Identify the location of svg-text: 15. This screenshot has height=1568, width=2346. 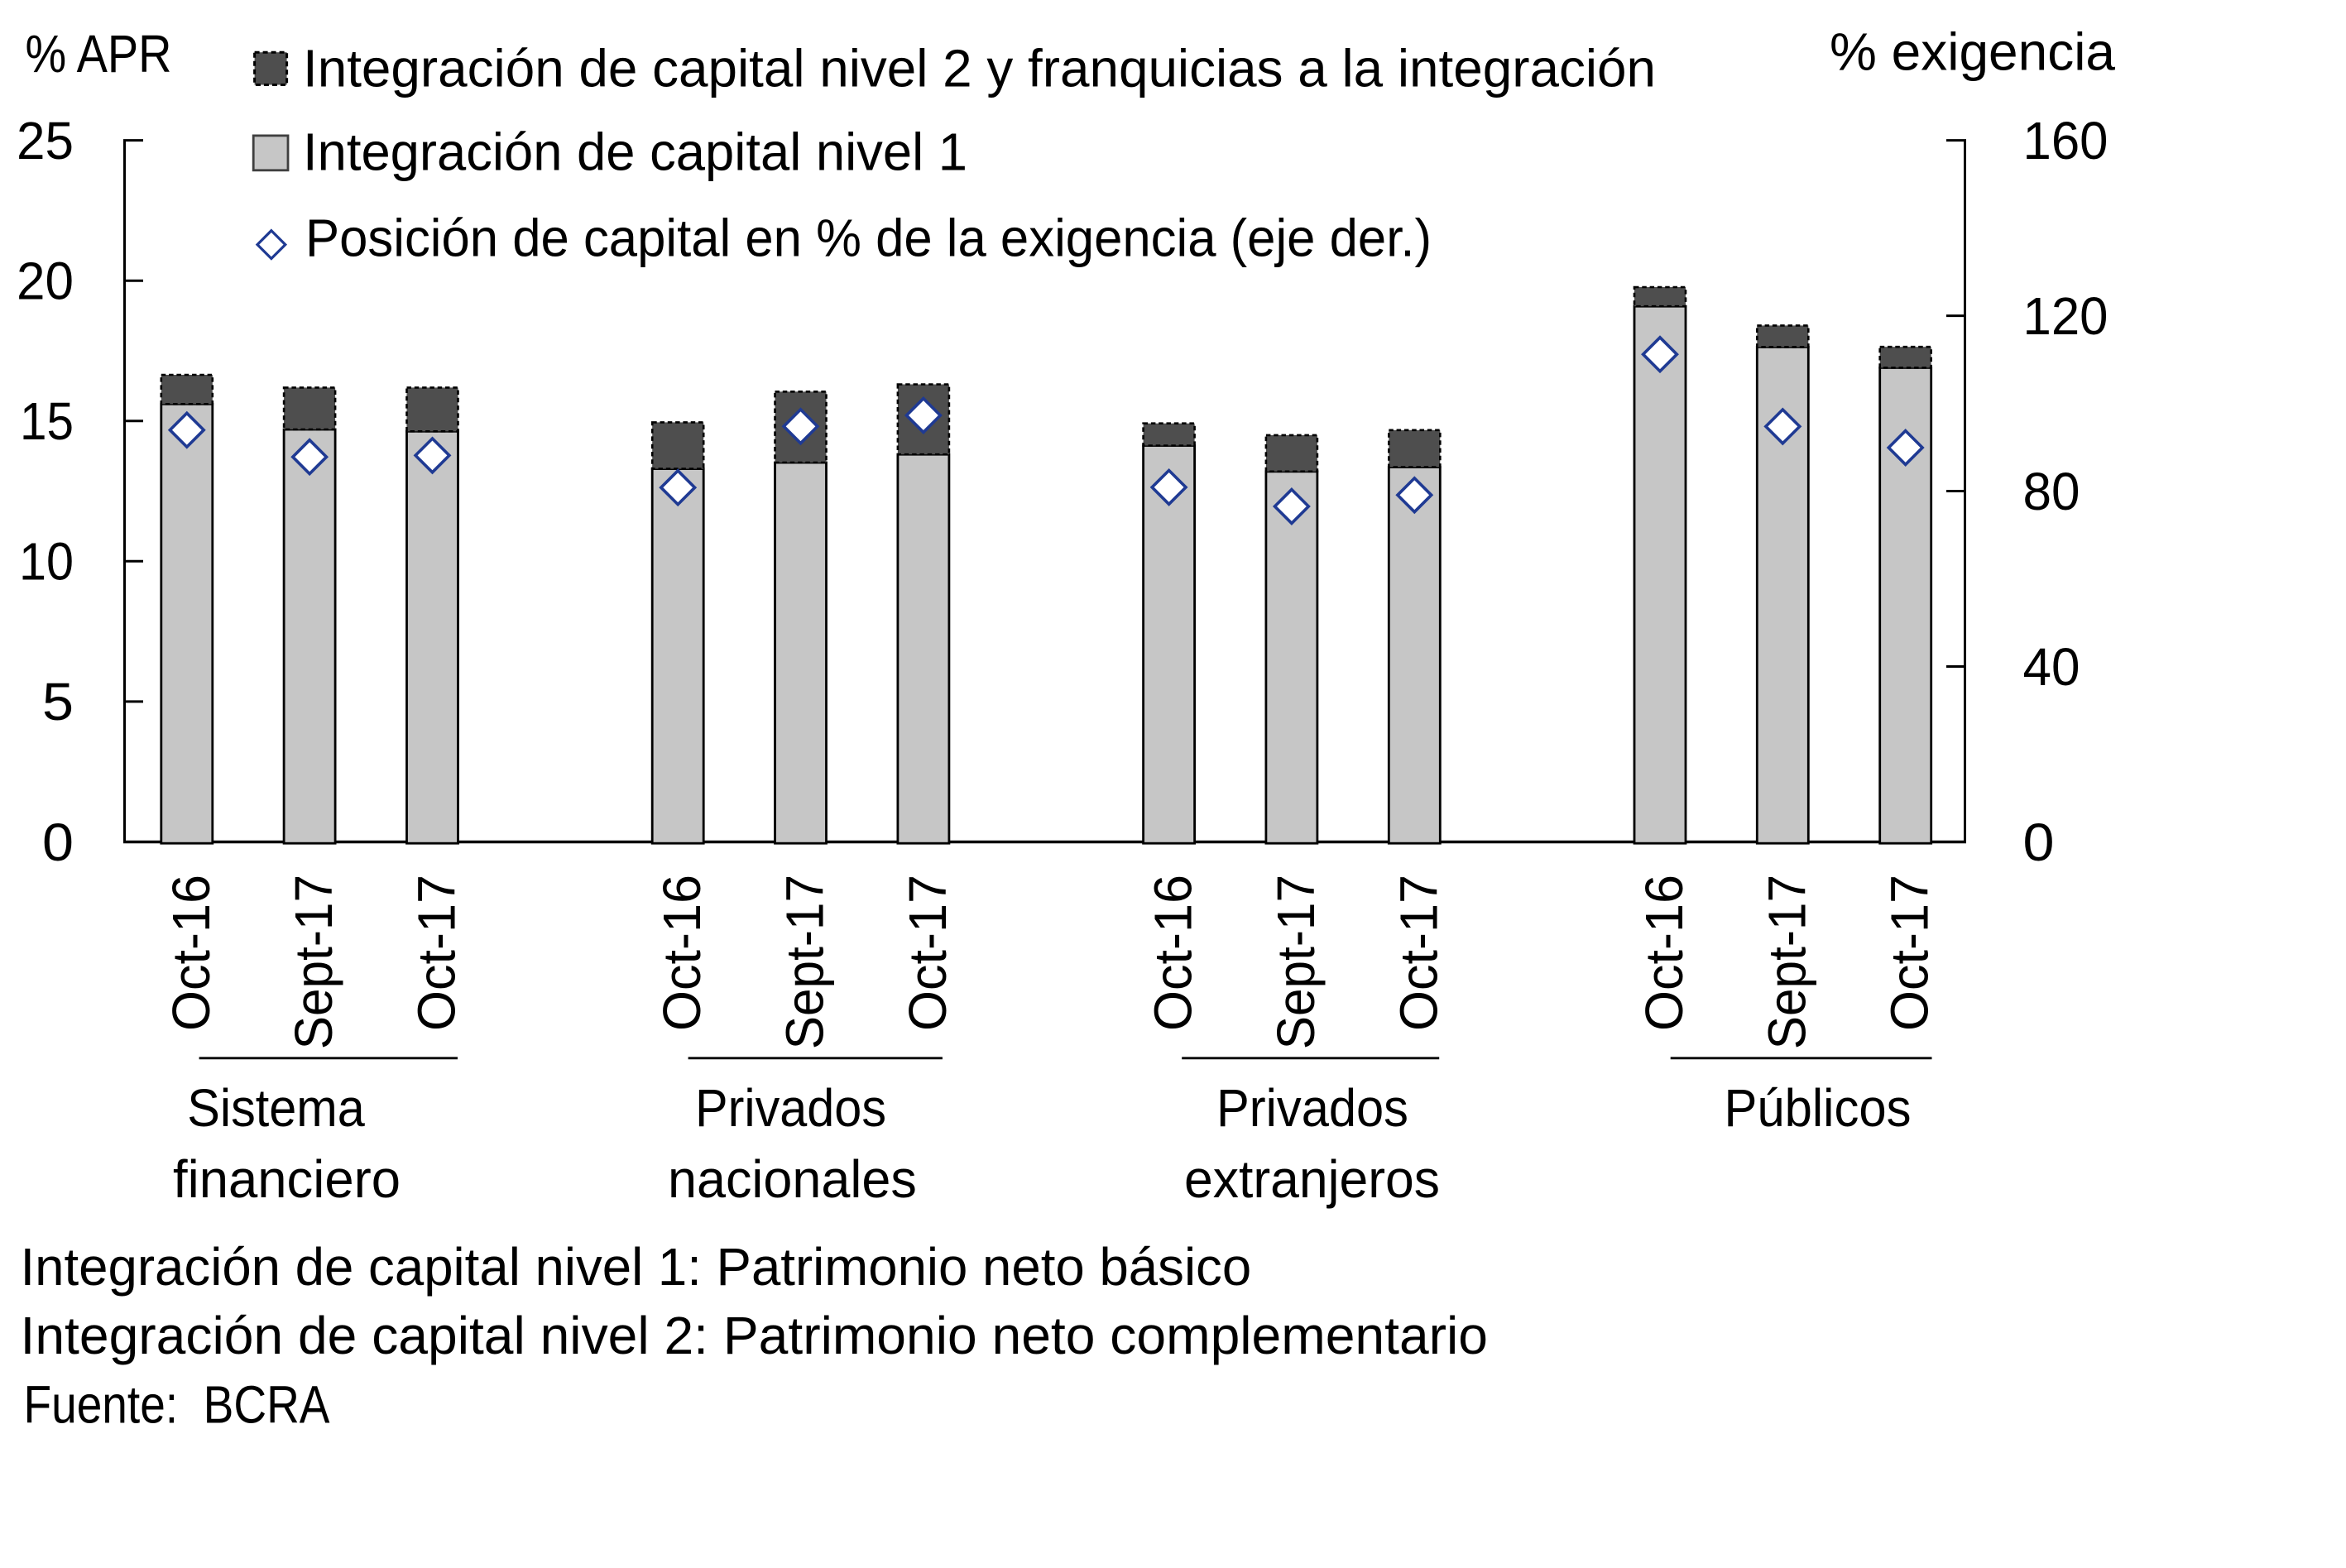
(47, 421).